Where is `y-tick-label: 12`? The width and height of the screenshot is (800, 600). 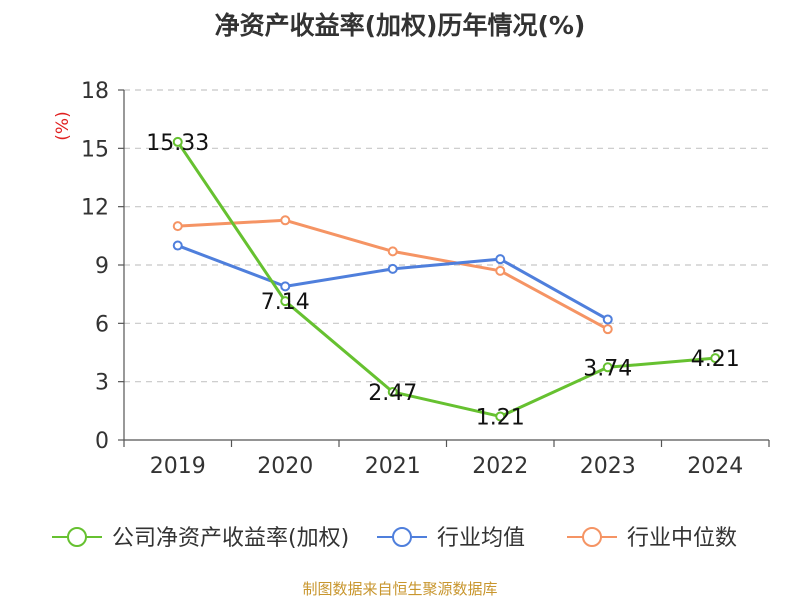 y-tick-label: 12 is located at coordinates (95, 208).